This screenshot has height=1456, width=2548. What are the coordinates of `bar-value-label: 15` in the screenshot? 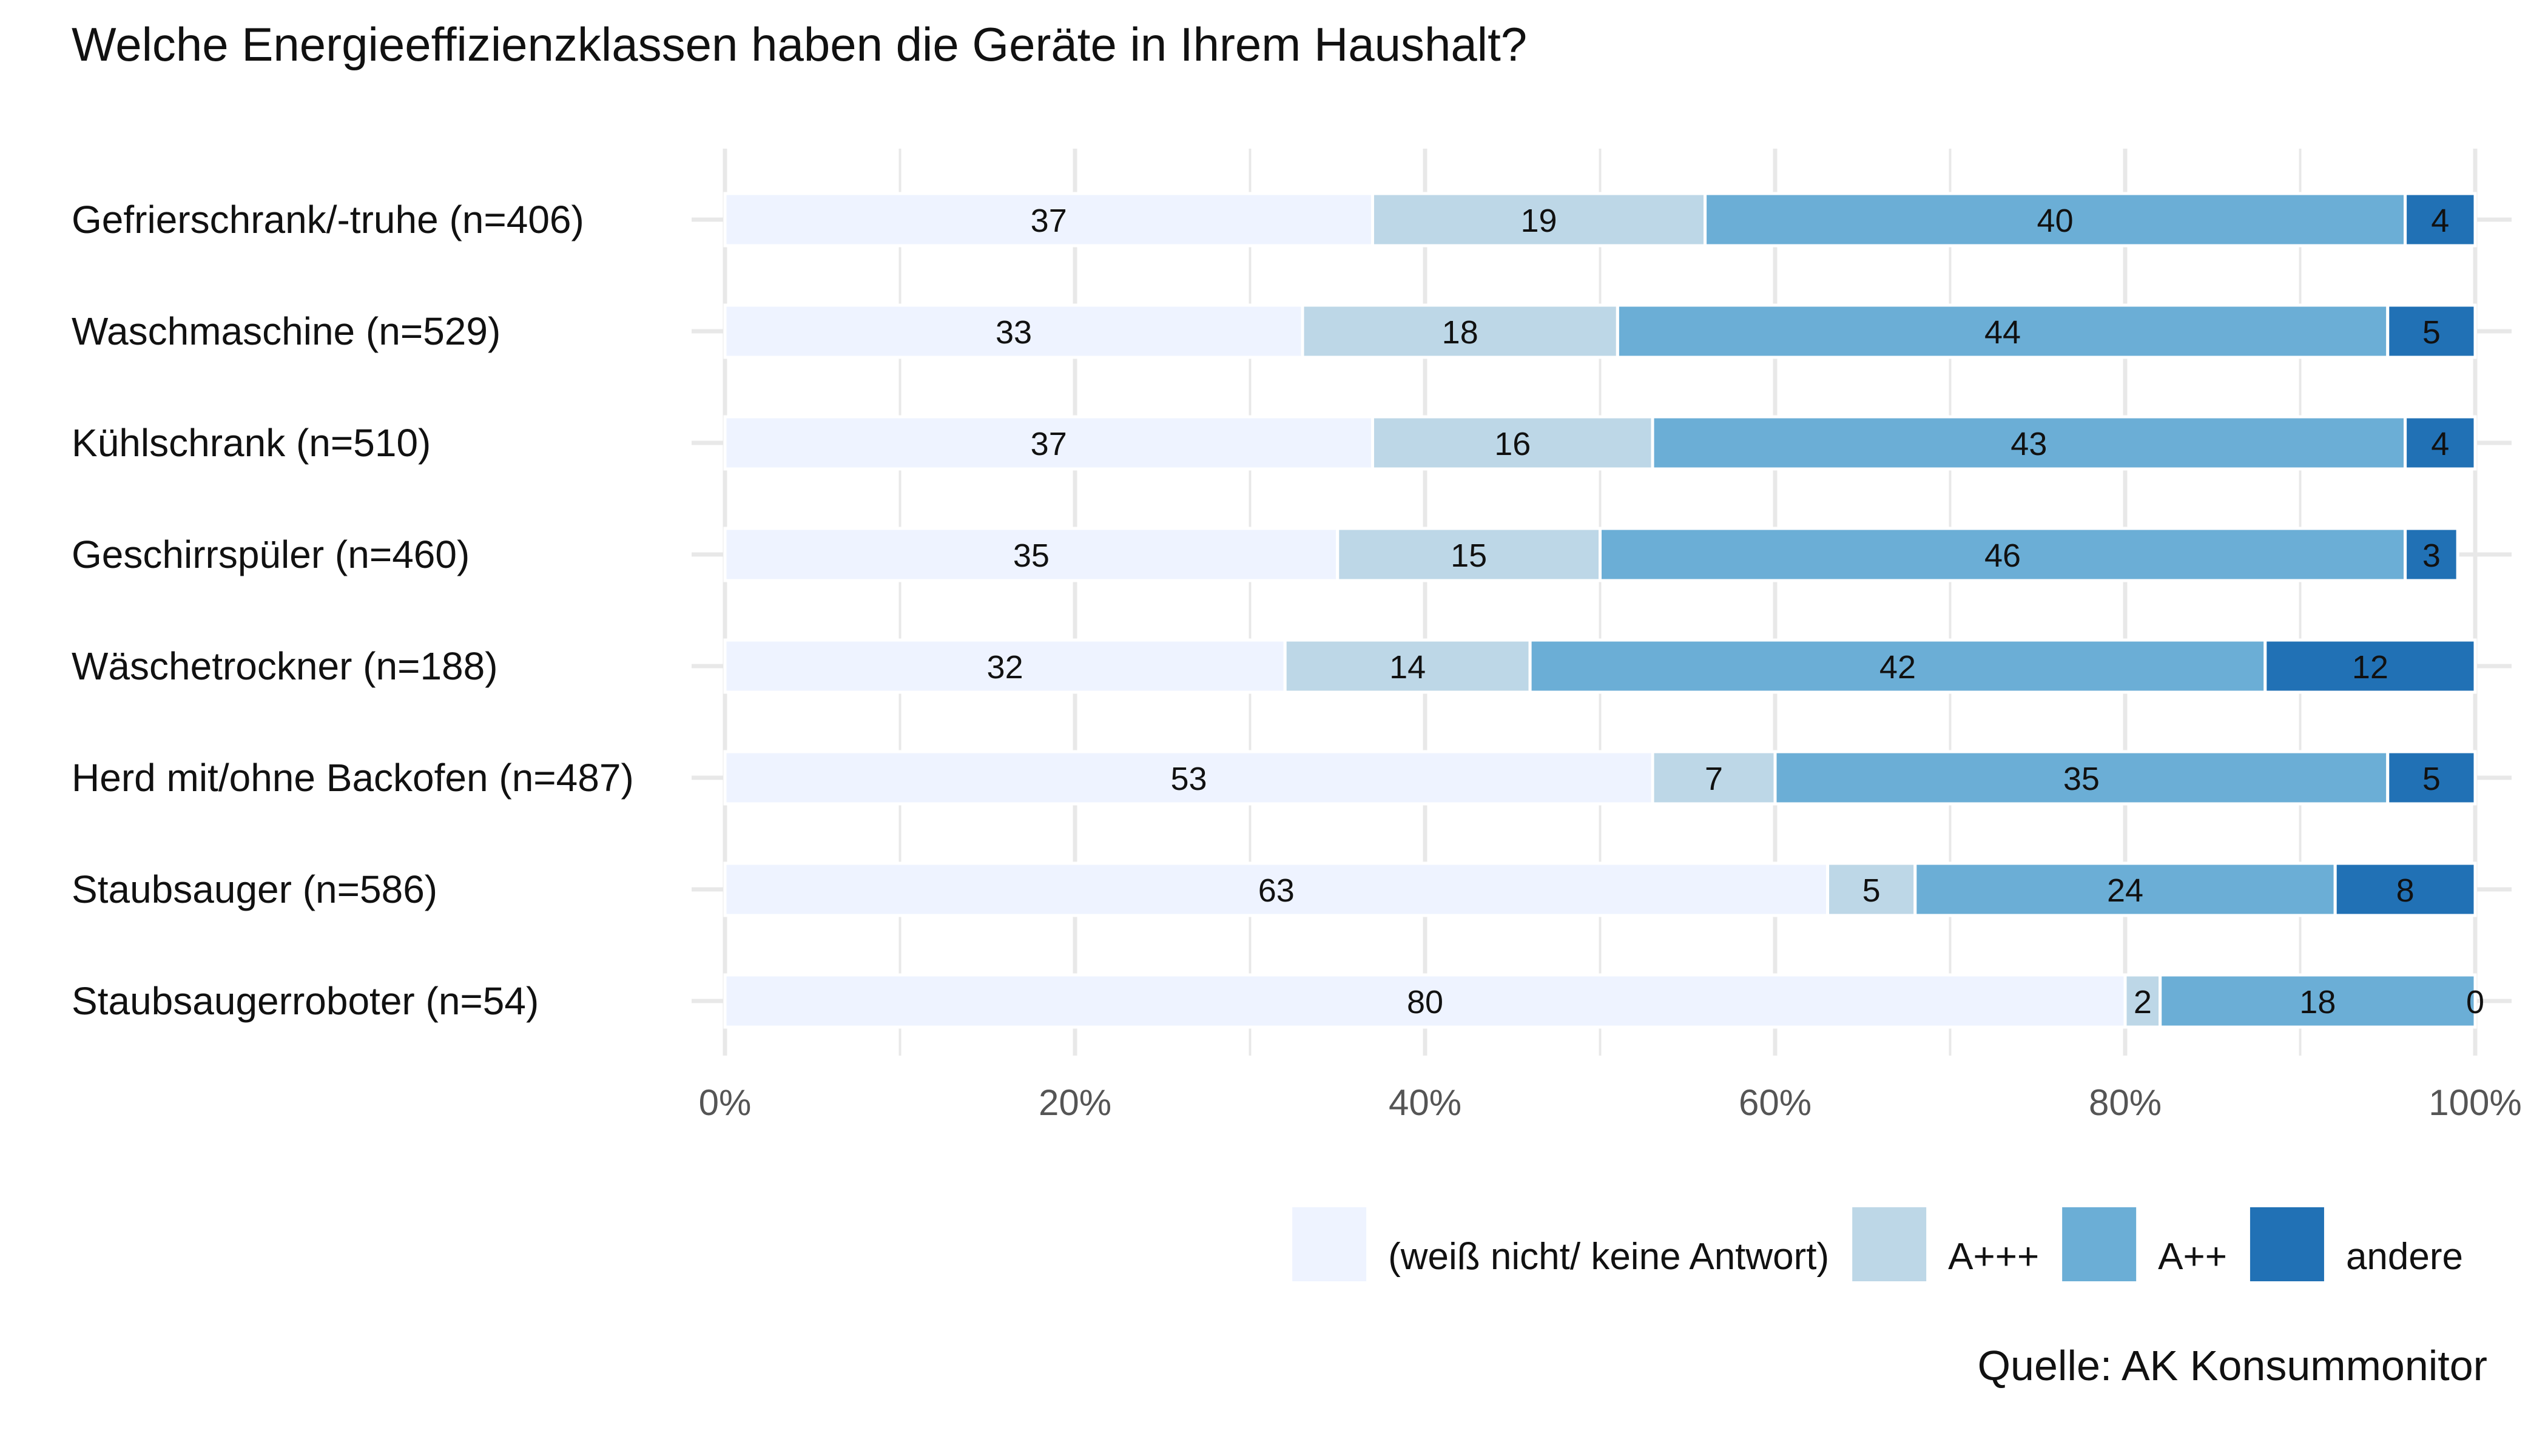 It's located at (1469, 556).